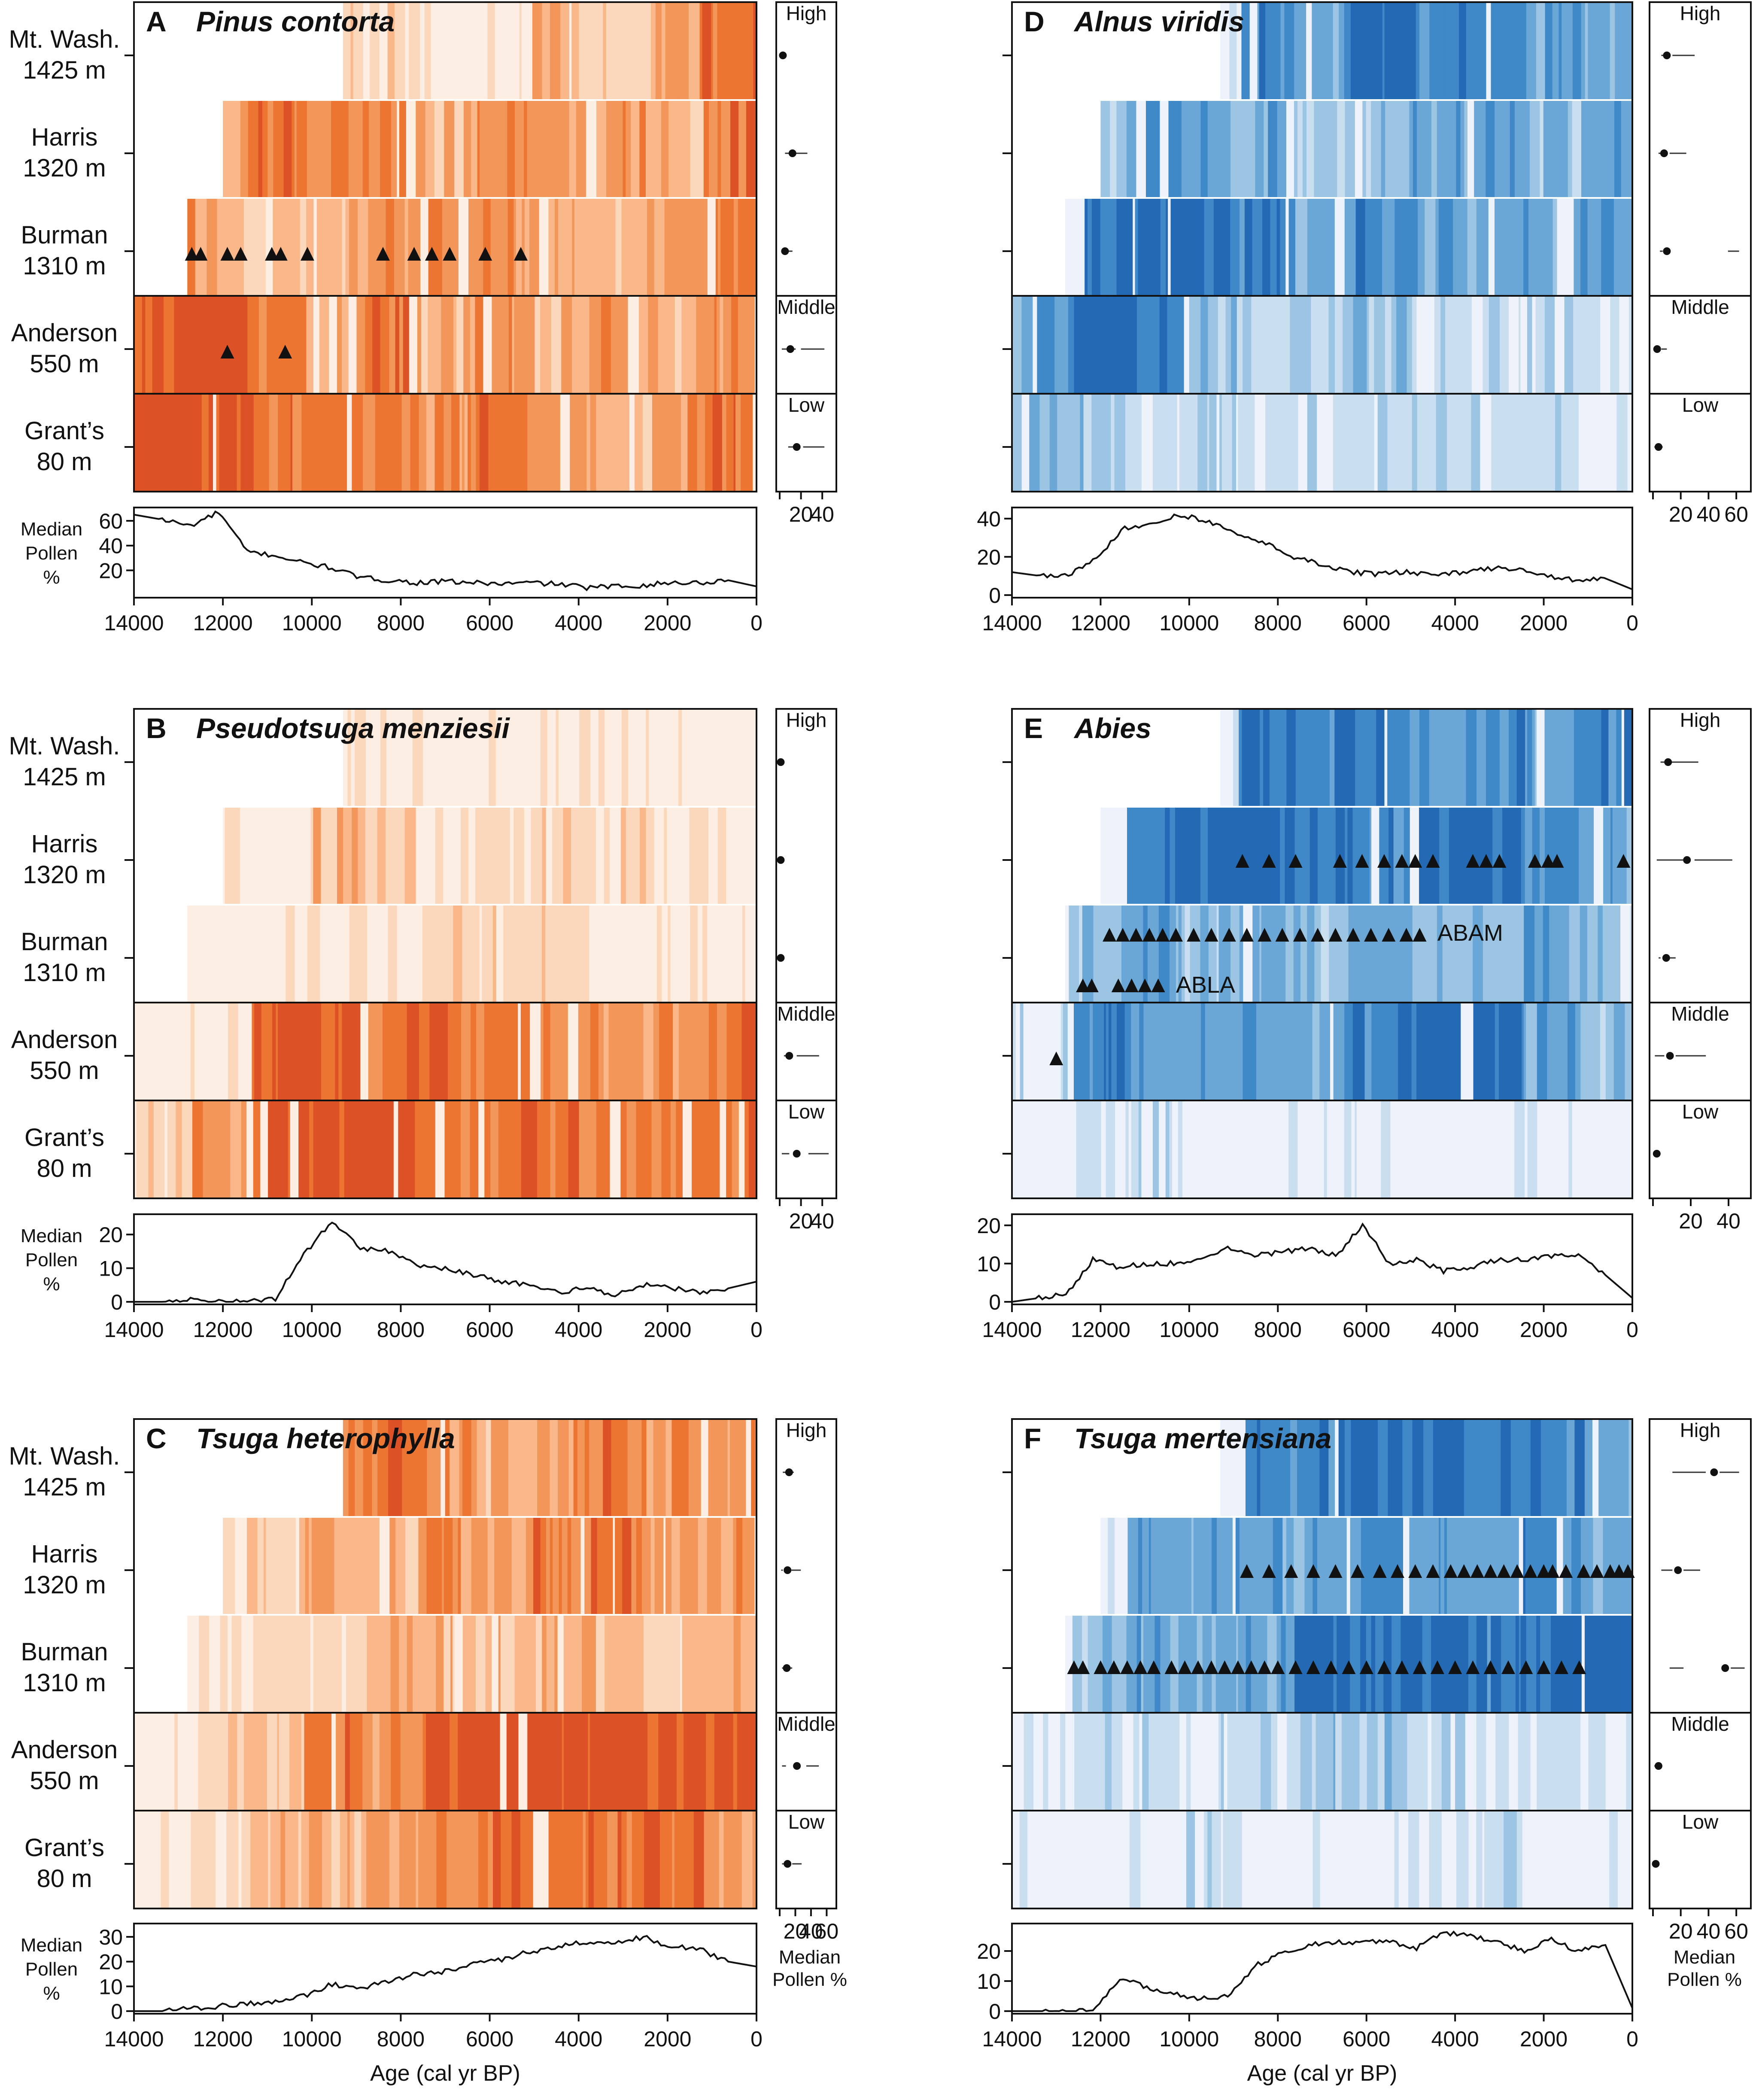  I want to click on dot-median, so click(781, 762).